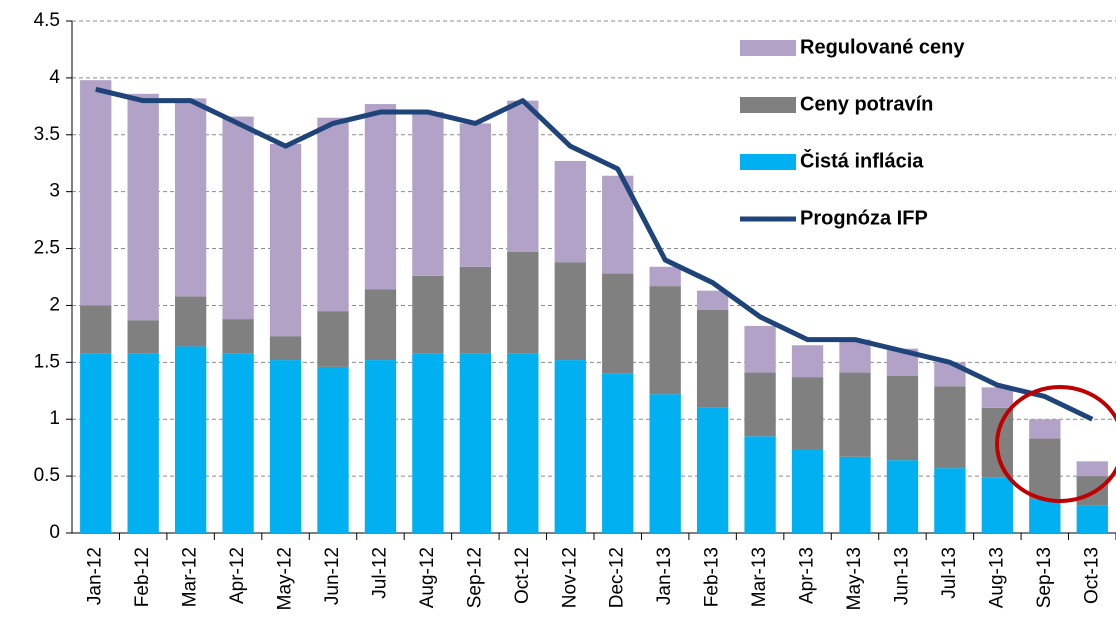  I want to click on x-tick-label: Mar-13, so click(759, 577).